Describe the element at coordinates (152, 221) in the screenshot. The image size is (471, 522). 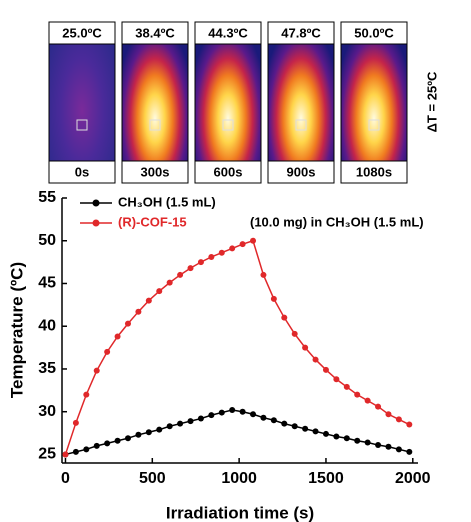
I see `legend-label: (R)-COF-15` at that location.